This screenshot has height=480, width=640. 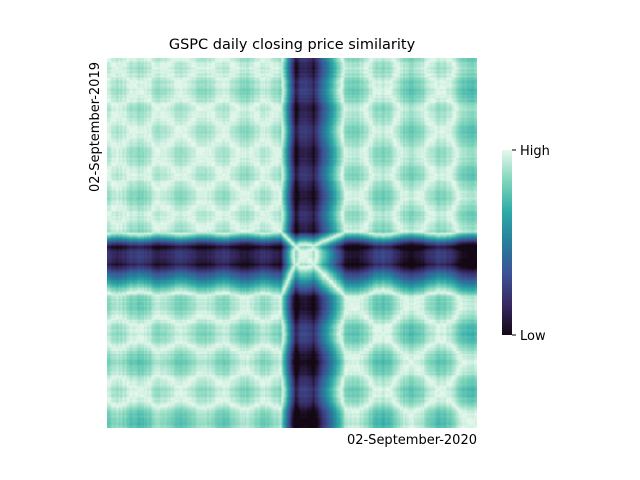 What do you see at coordinates (292, 45) in the screenshot?
I see `chart-title: GSPC daily closing price similarity` at bounding box center [292, 45].